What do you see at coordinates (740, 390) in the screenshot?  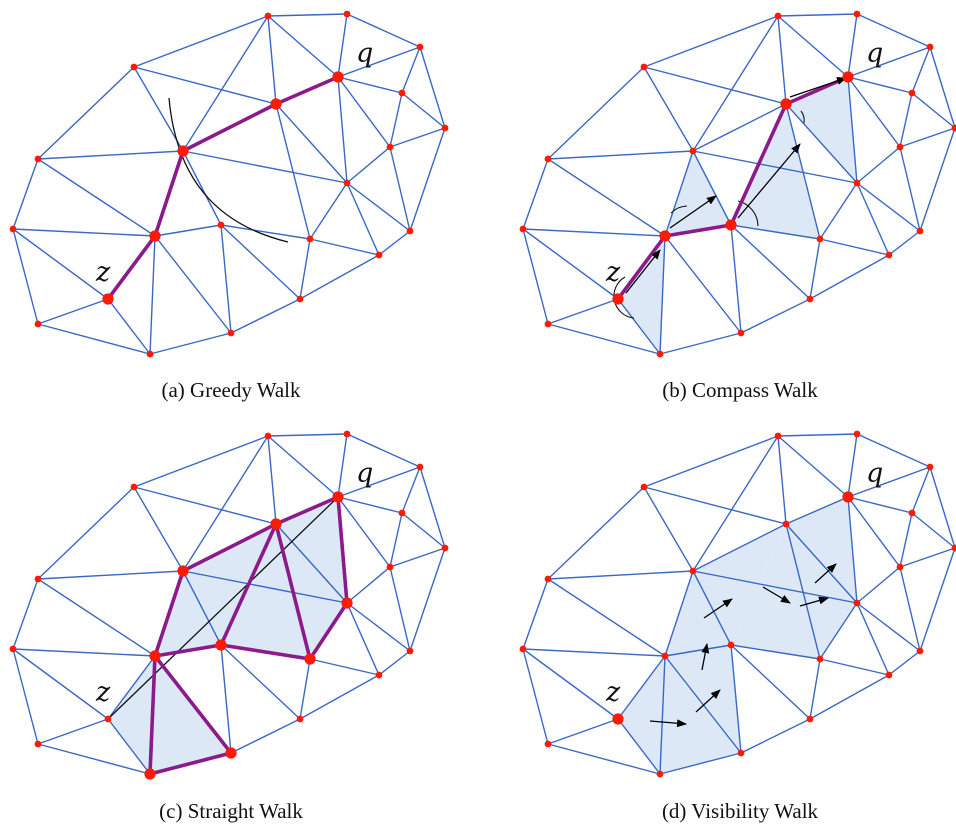 I see `caption-compass-walk: (b) Compass Walk` at bounding box center [740, 390].